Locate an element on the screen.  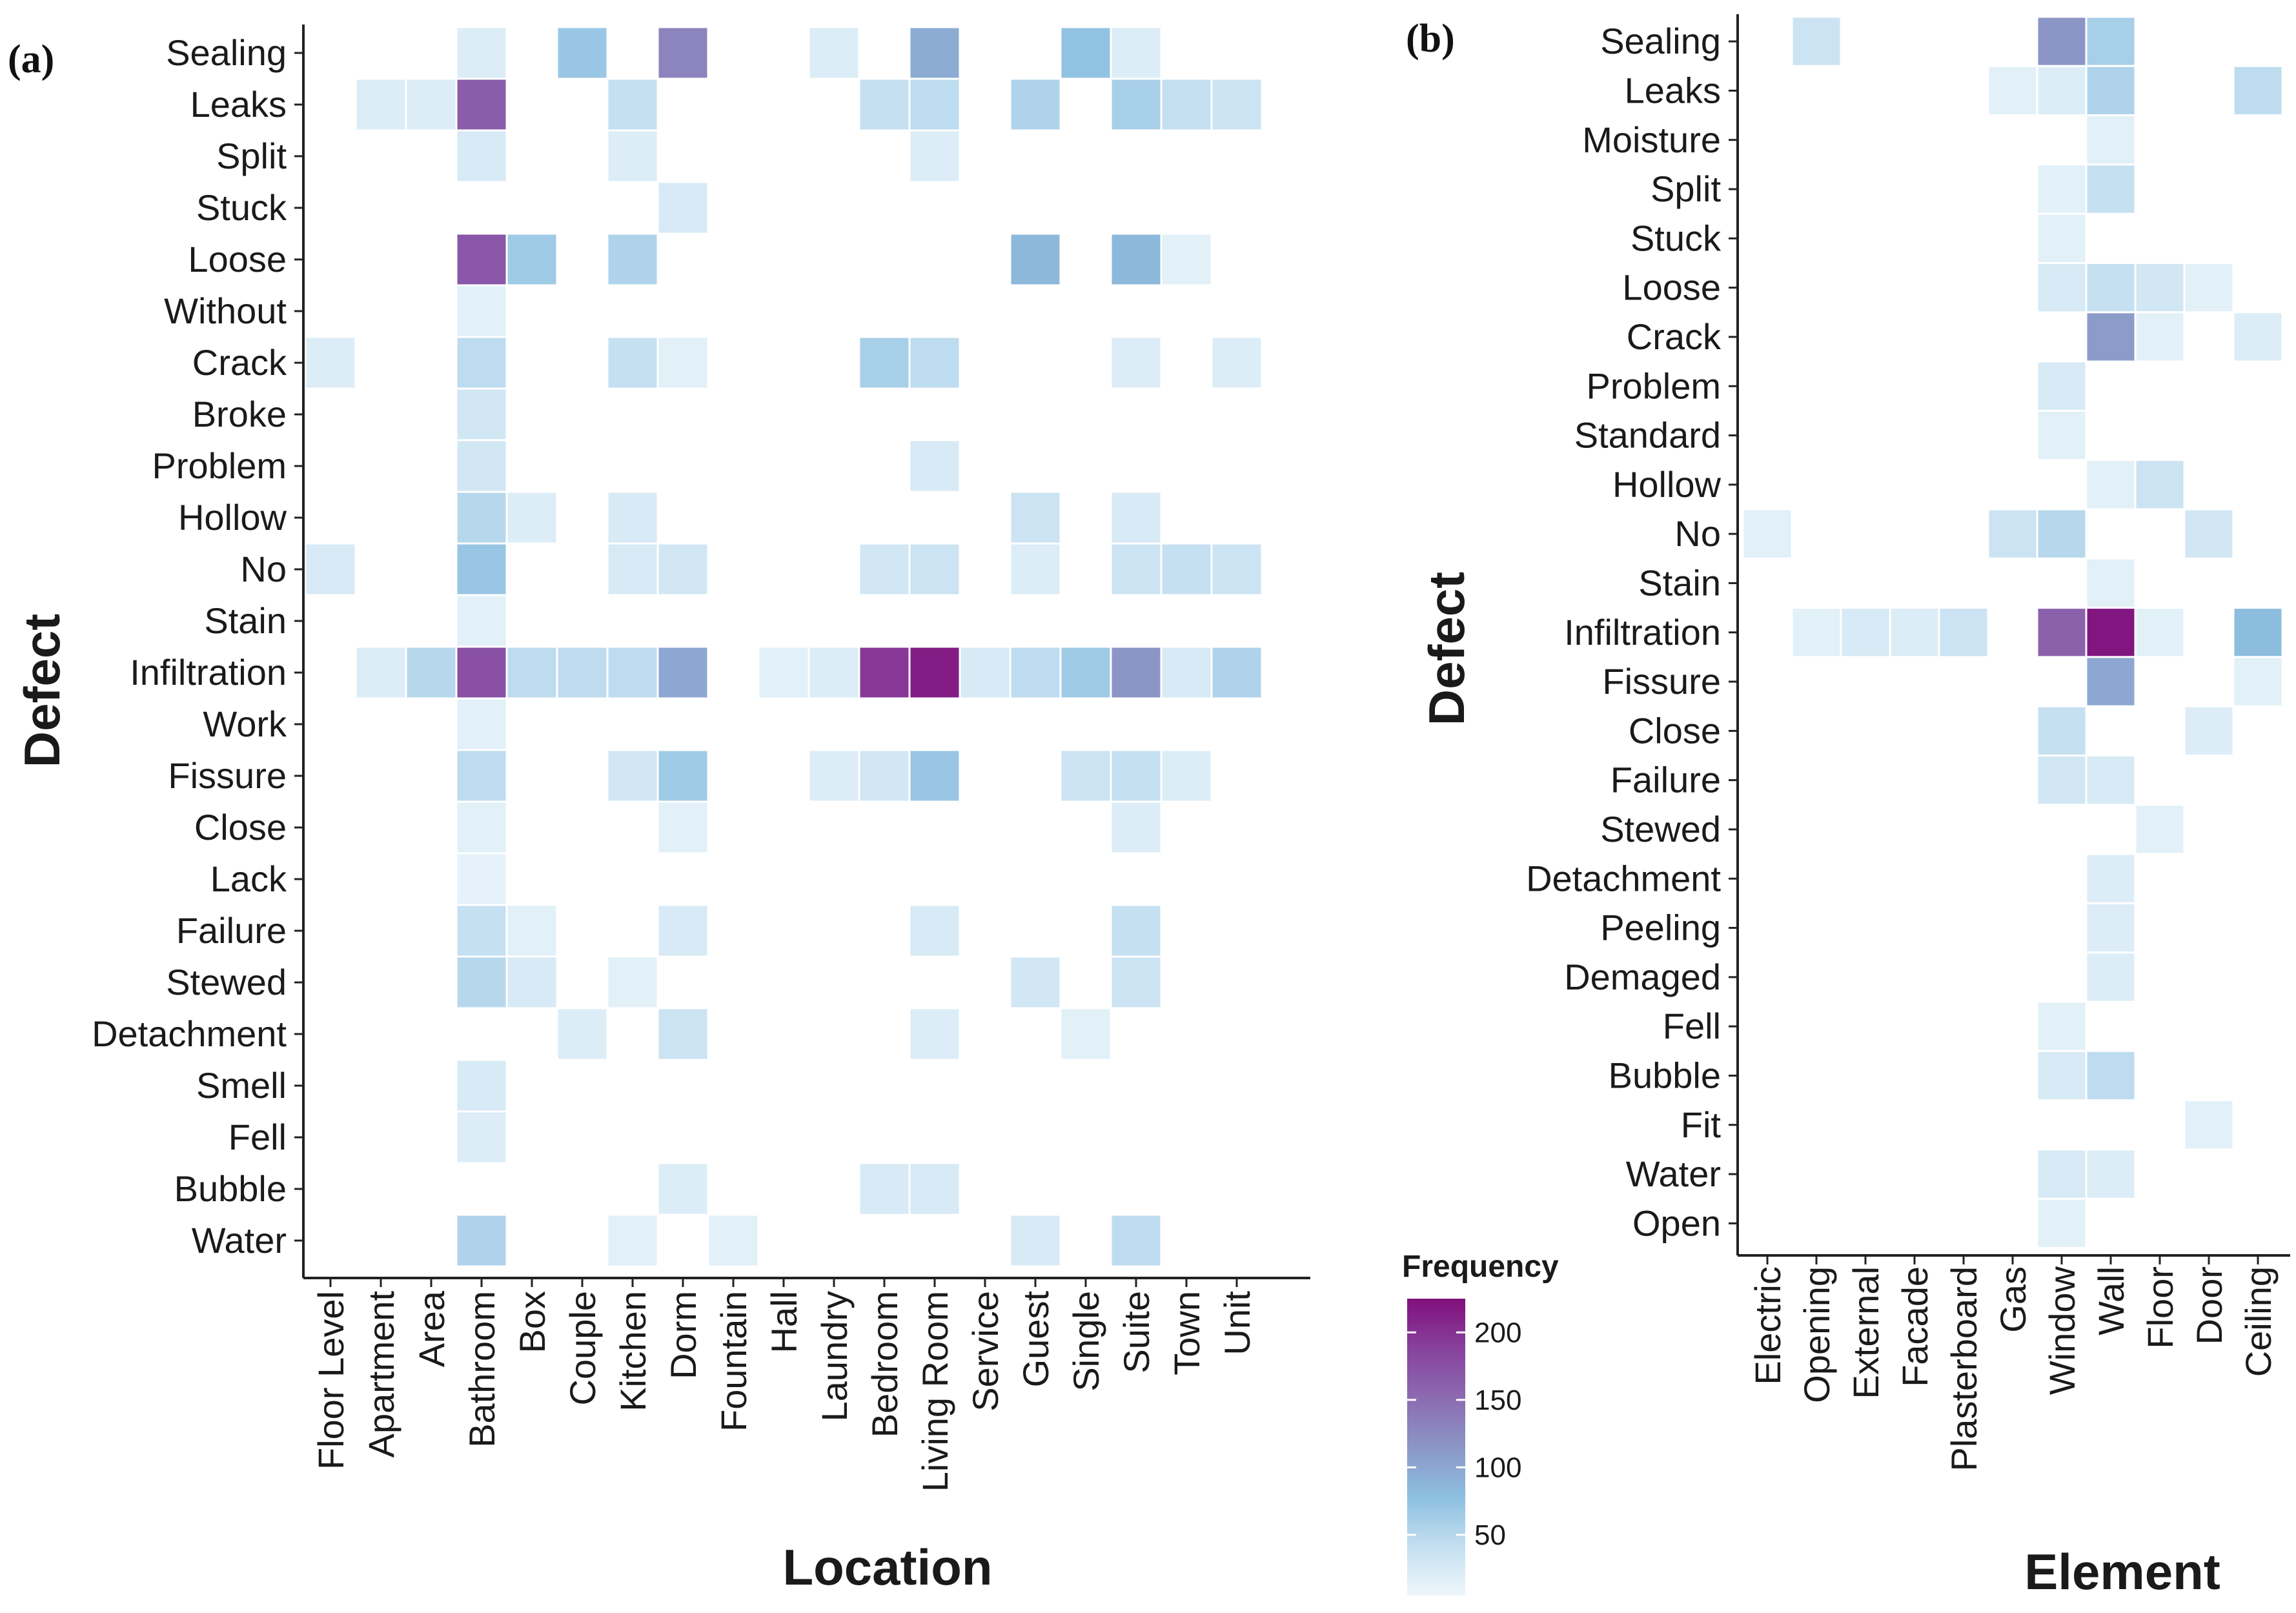
heatmap-cell-problem-window is located at coordinates (2062, 386).